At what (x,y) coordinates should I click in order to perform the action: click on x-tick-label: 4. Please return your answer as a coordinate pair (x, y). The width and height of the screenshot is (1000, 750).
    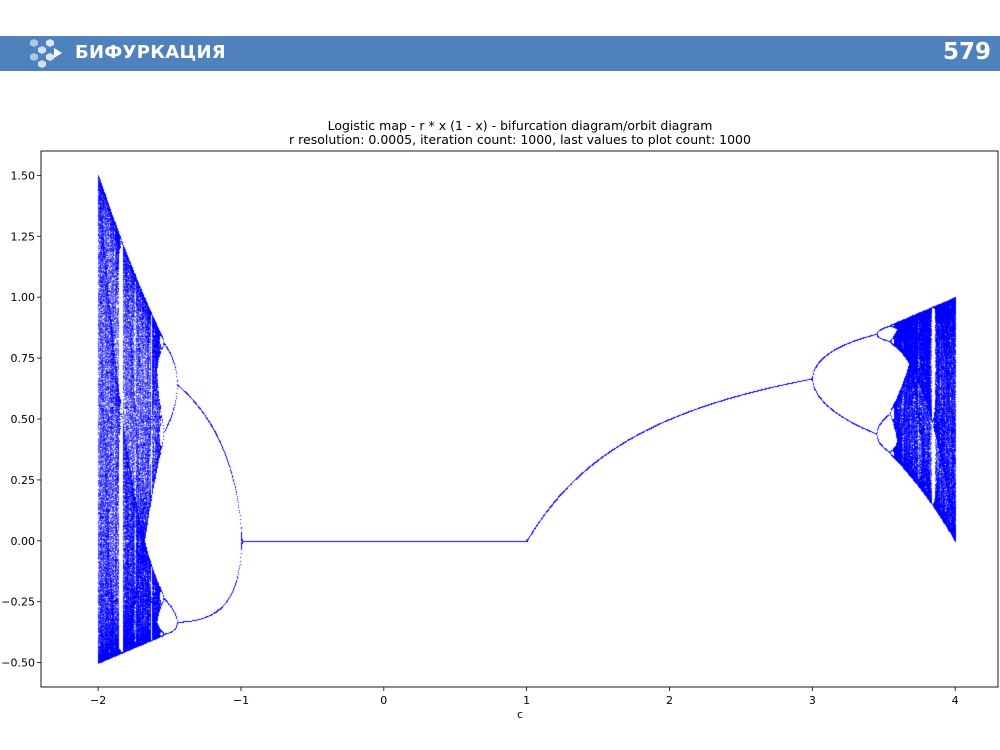
    Looking at the image, I should click on (955, 700).